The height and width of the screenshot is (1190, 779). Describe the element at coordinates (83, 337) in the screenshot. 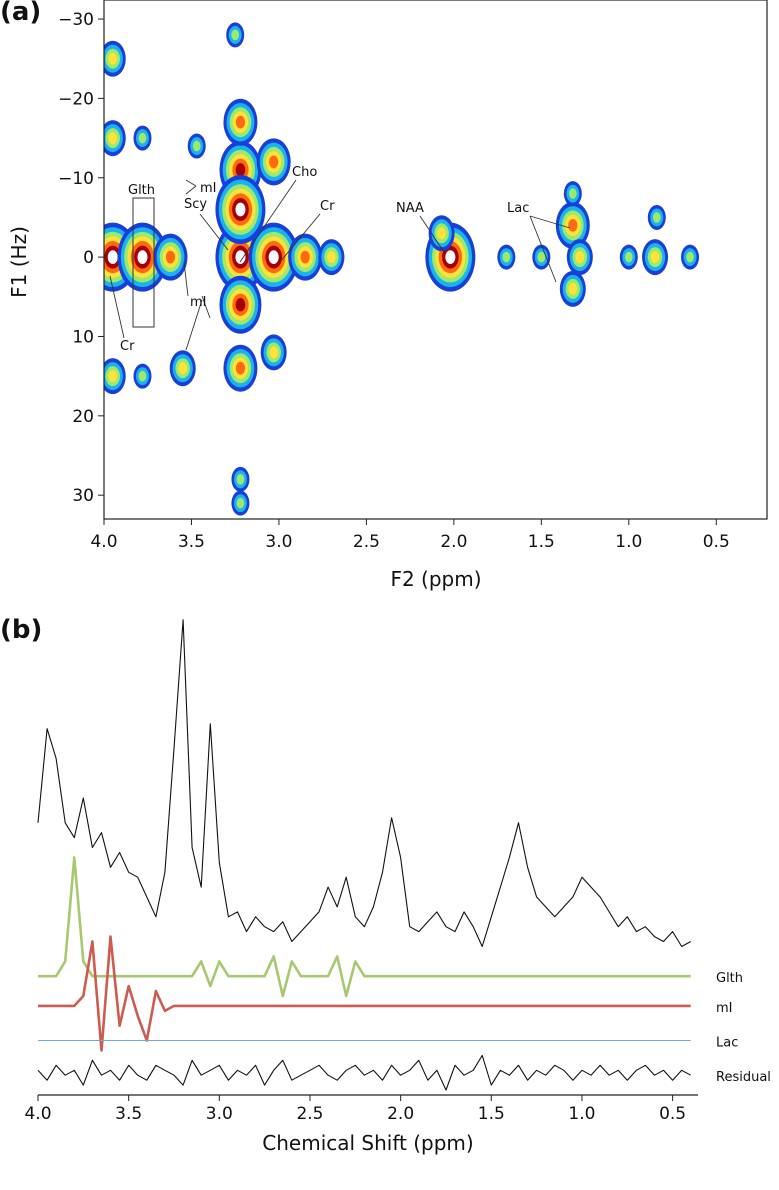

I see `y-tick-label: 10` at that location.